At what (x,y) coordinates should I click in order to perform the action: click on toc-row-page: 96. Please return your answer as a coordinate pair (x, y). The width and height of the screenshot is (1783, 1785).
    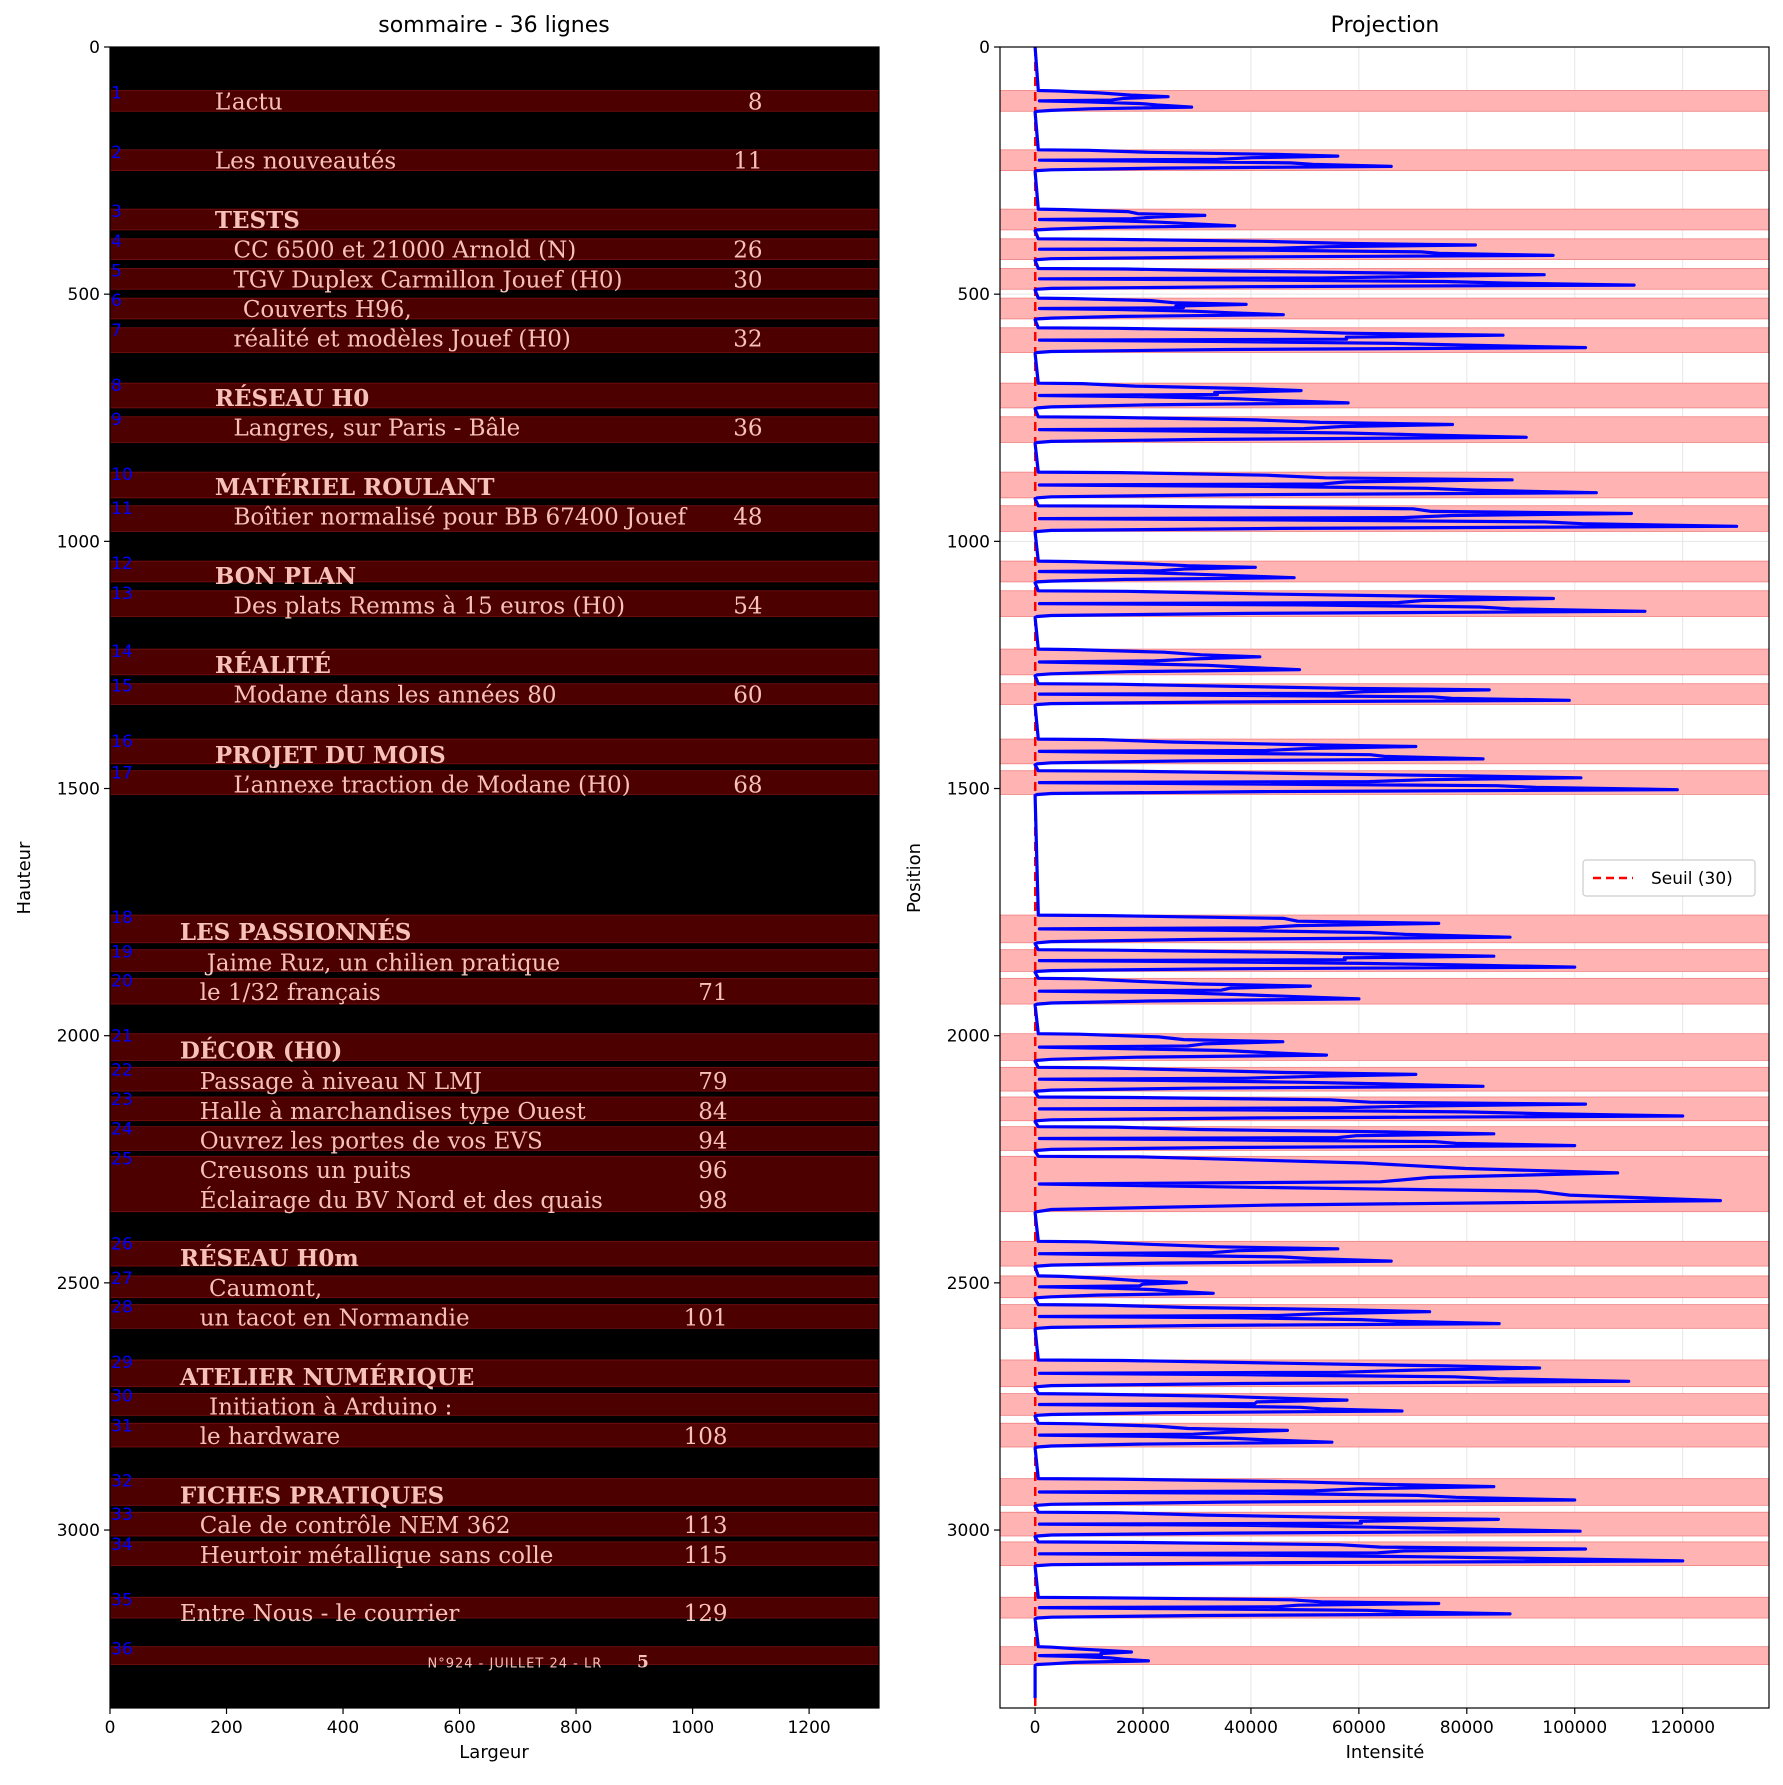
    Looking at the image, I should click on (712, 1171).